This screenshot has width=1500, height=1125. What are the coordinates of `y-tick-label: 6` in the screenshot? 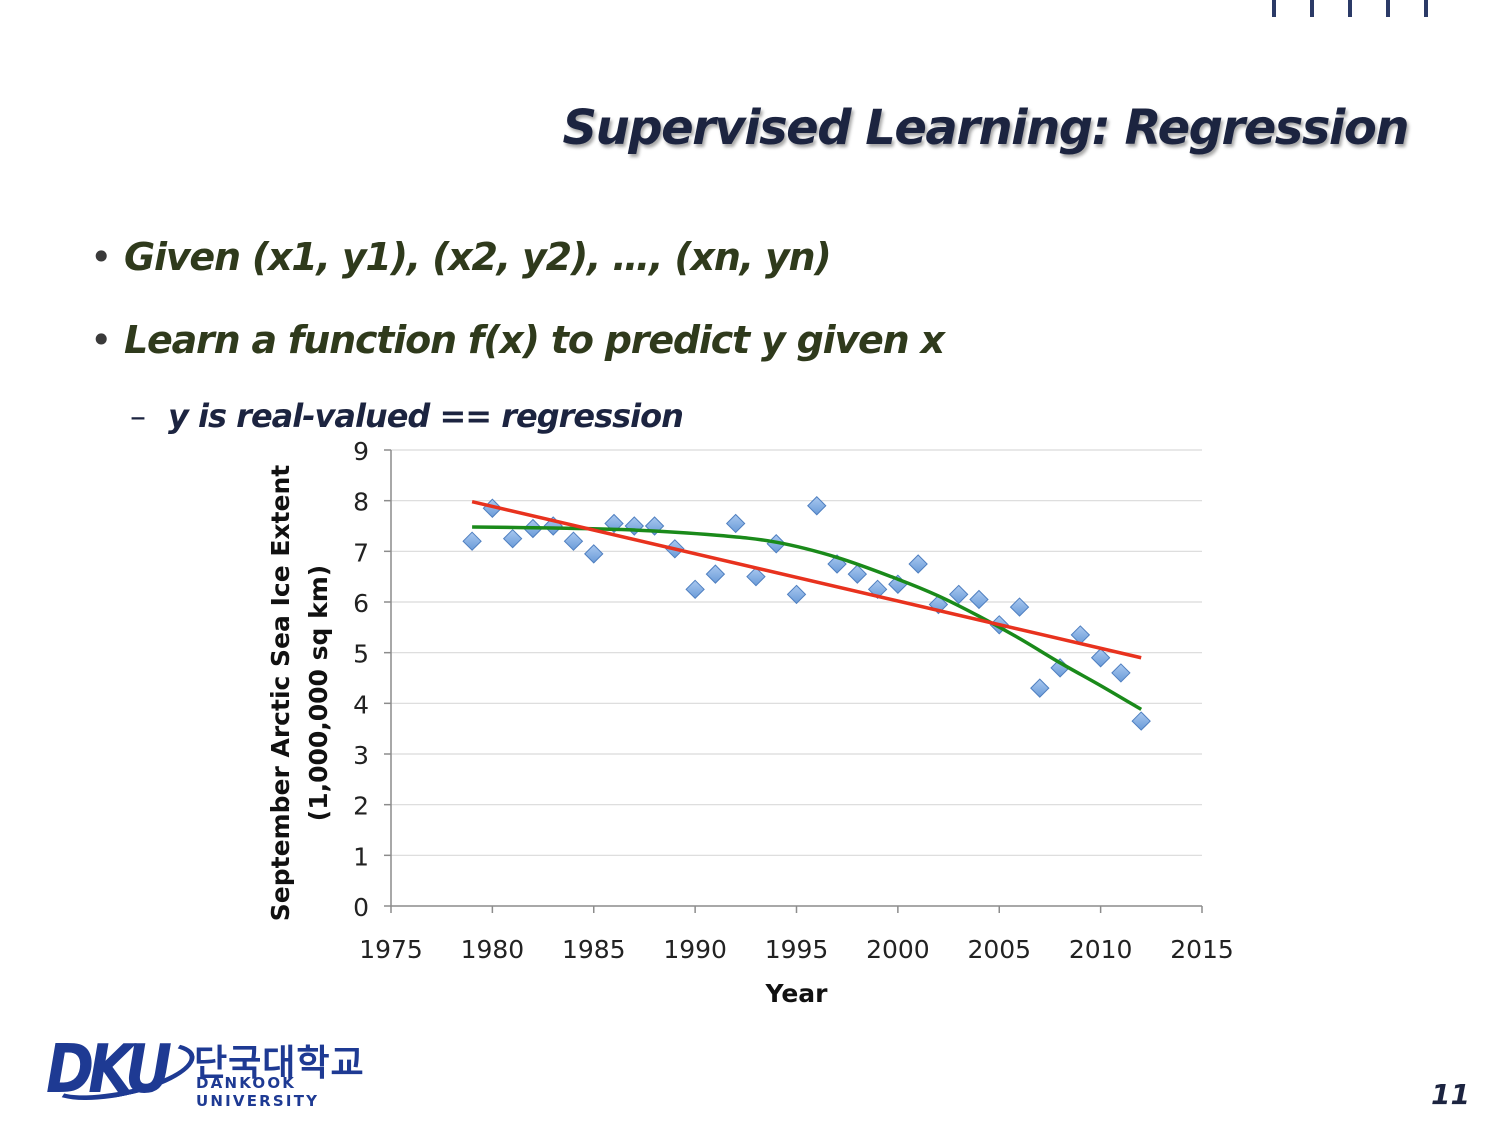 It's located at (361, 603).